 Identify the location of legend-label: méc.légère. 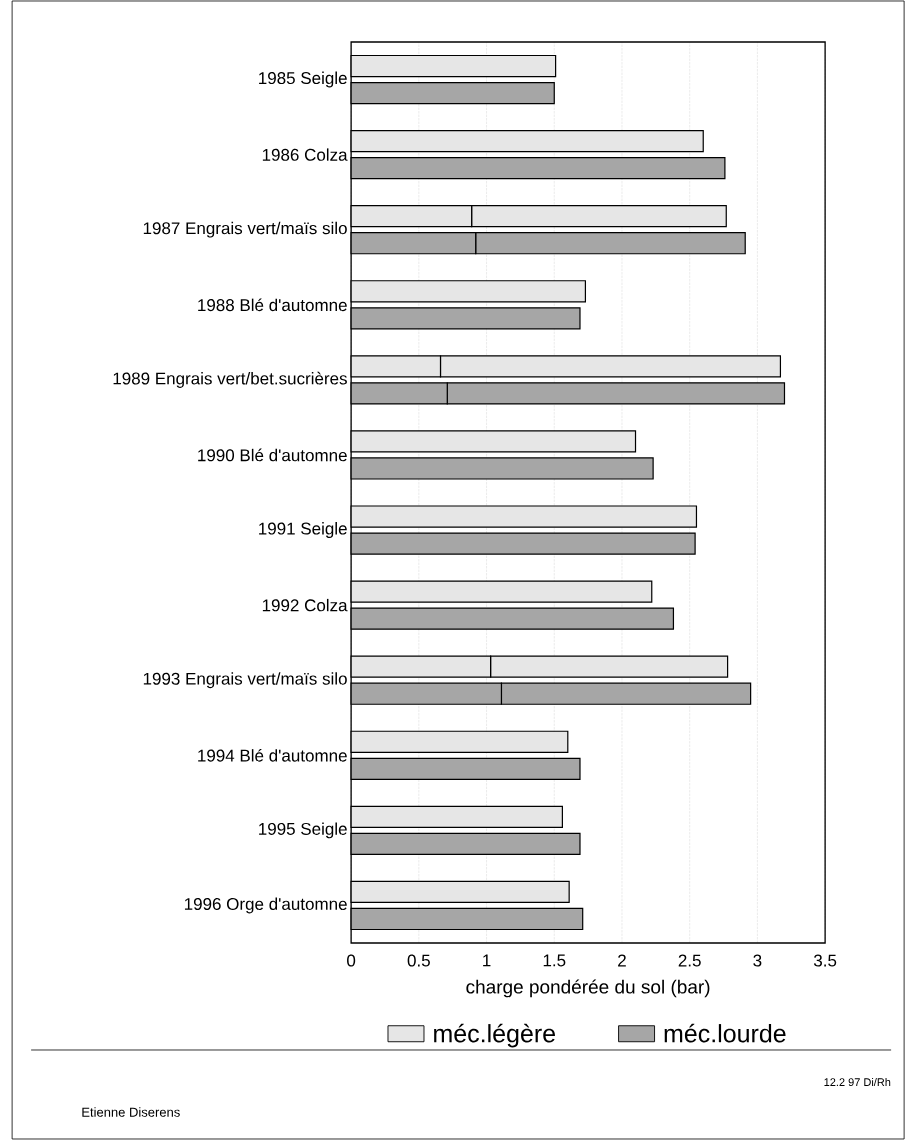
(494, 1035).